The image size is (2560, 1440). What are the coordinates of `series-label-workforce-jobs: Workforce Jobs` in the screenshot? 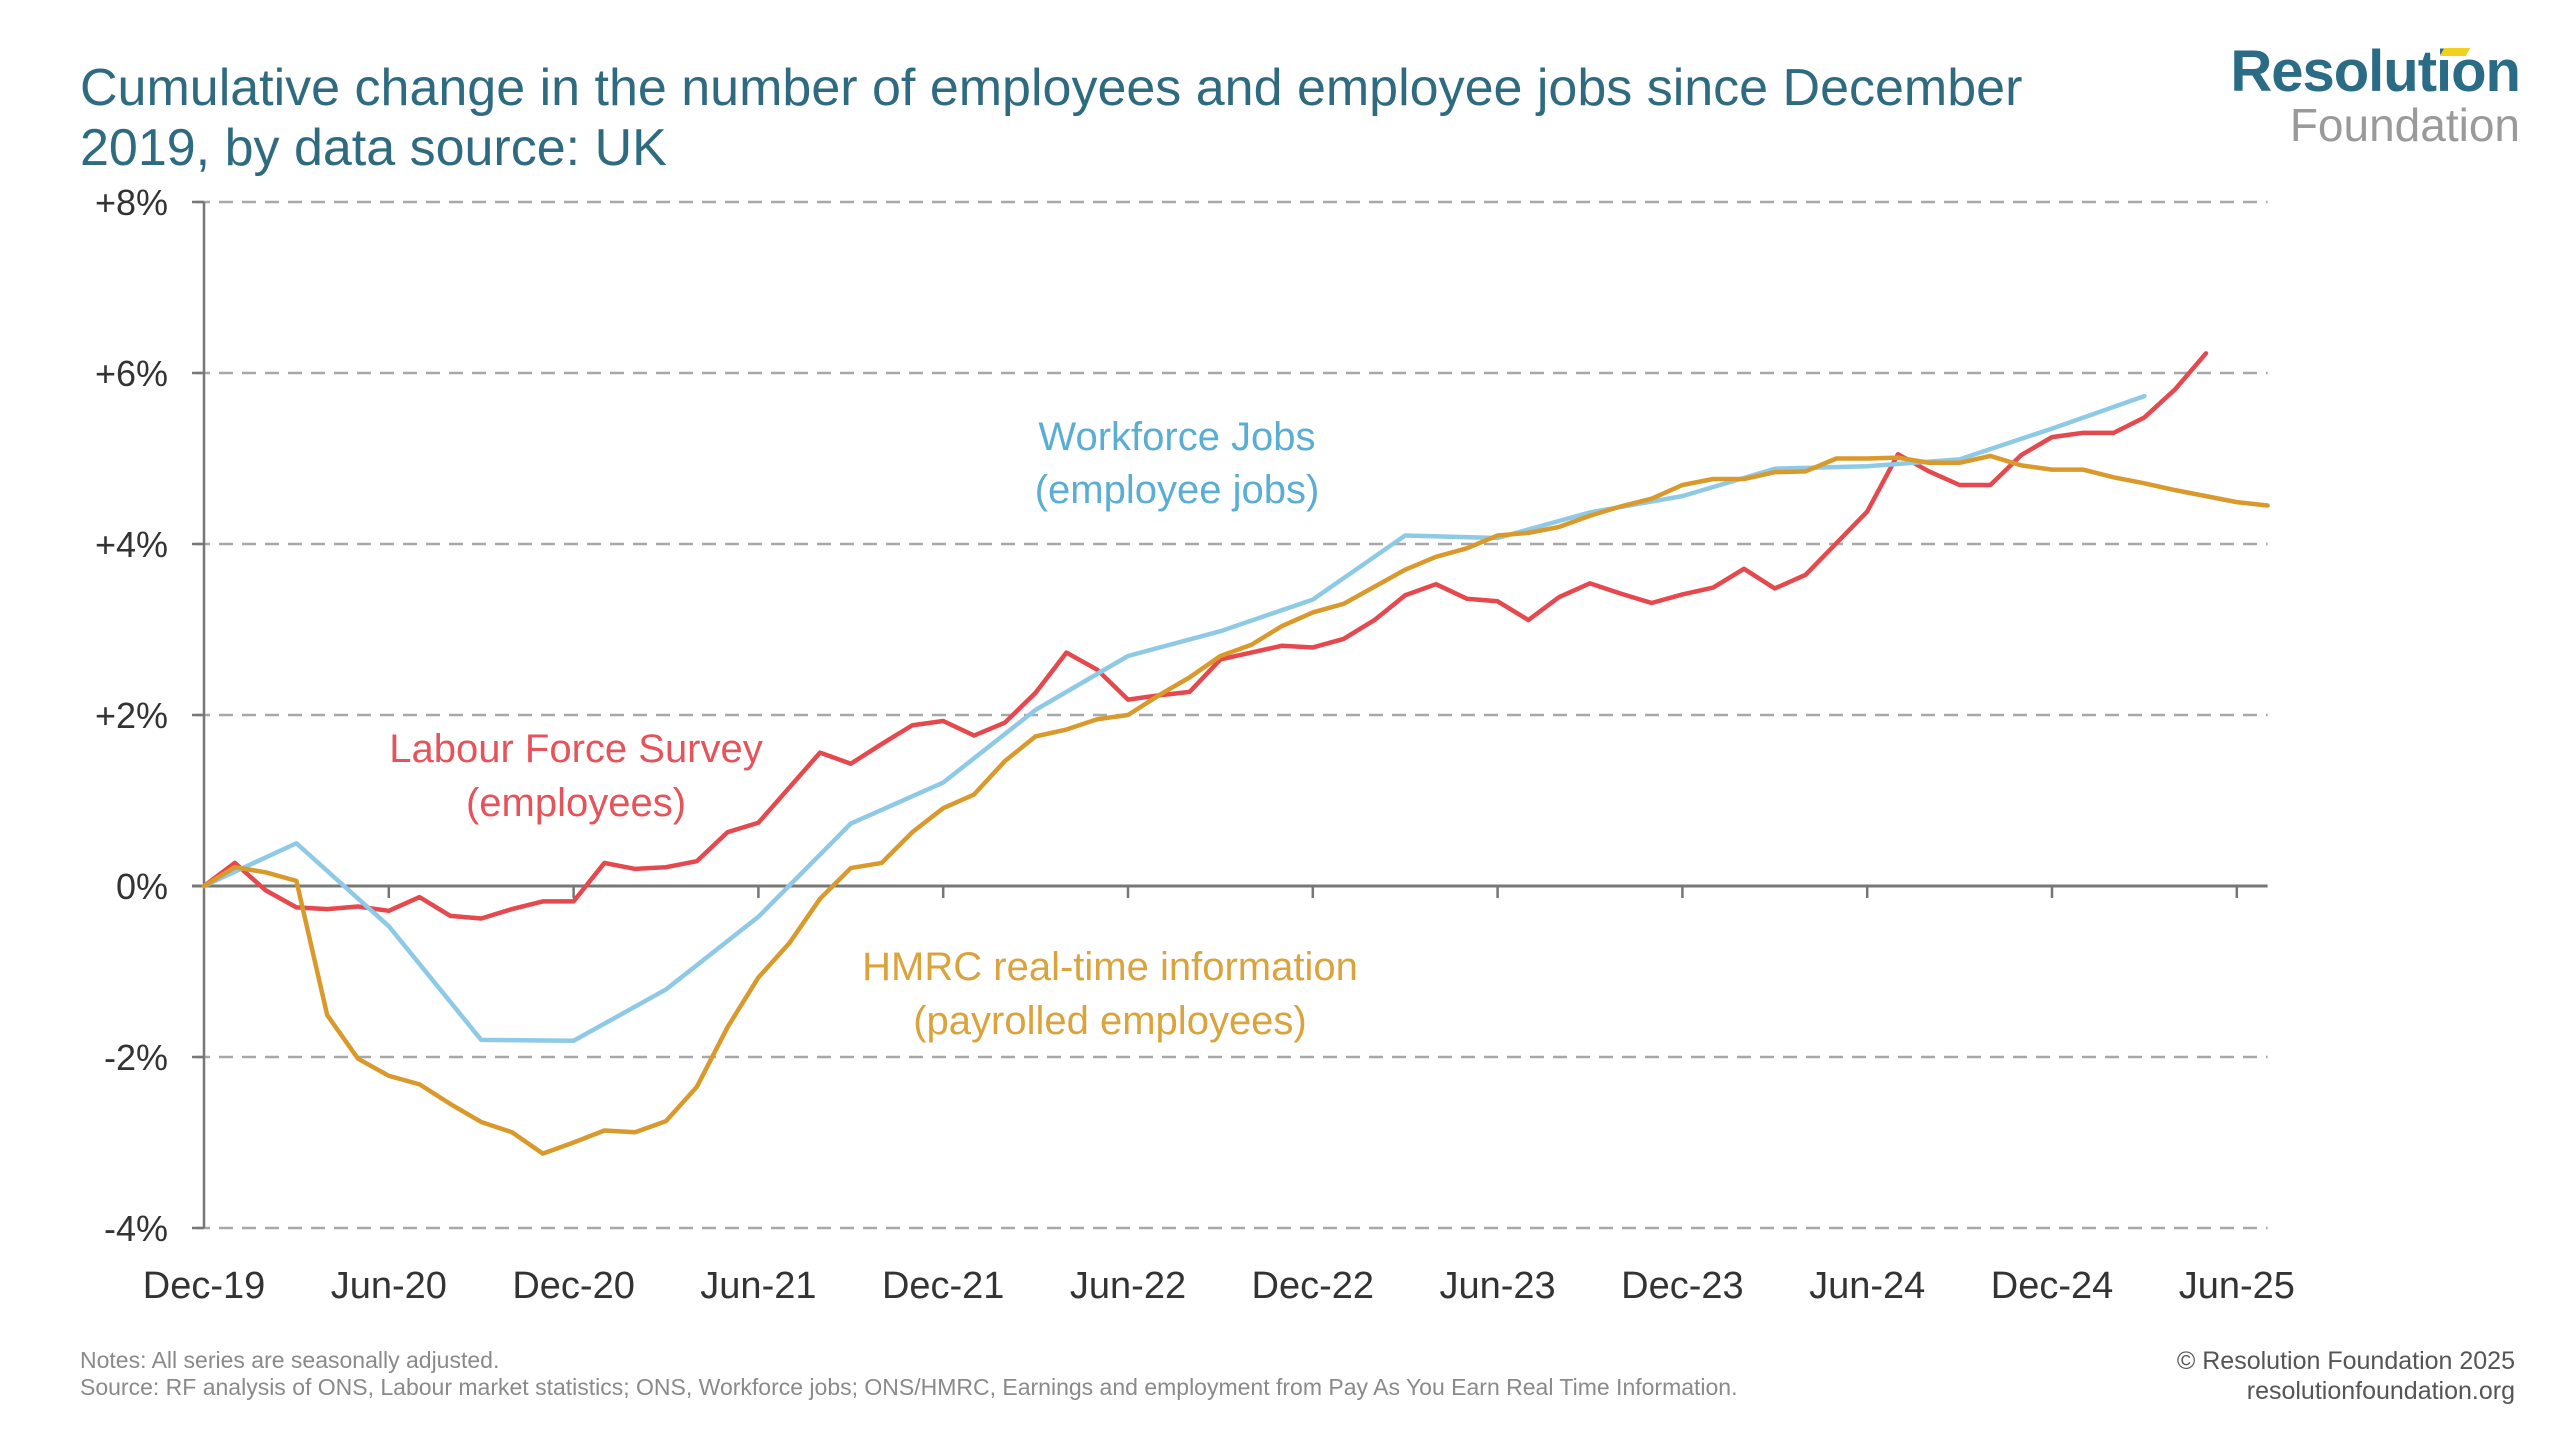 It's located at (1176, 437).